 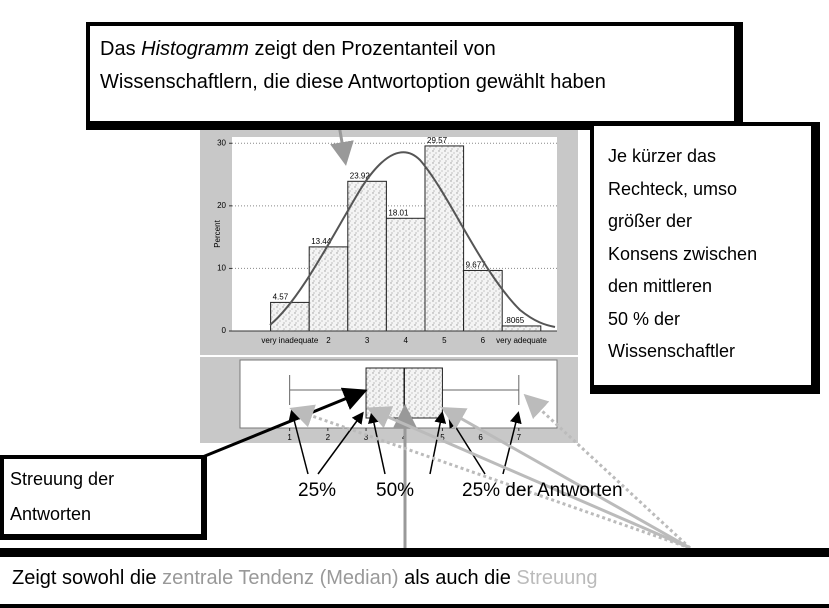 What do you see at coordinates (62, 479) in the screenshot?
I see `note-line: Streuung der` at bounding box center [62, 479].